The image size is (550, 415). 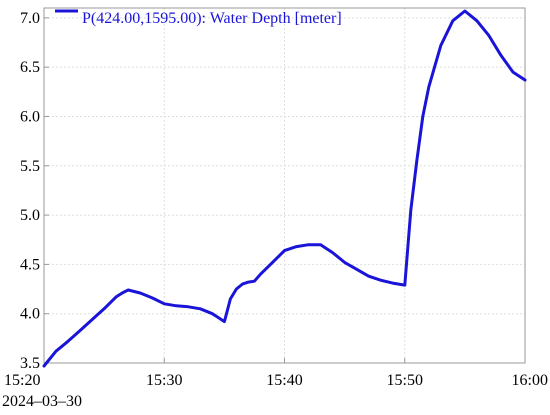 What do you see at coordinates (30, 116) in the screenshot?
I see `y-tick-label: 6.0` at bounding box center [30, 116].